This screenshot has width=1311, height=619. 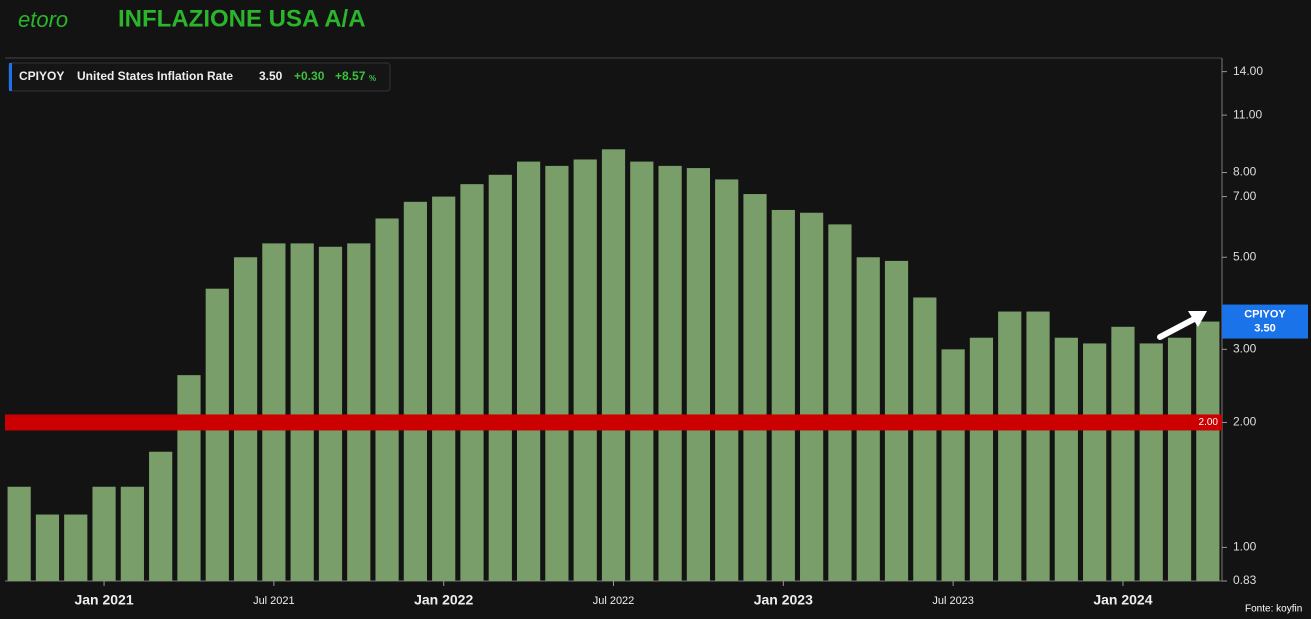 What do you see at coordinates (1122, 600) in the screenshot?
I see `x-tick-label: Jan 2024` at bounding box center [1122, 600].